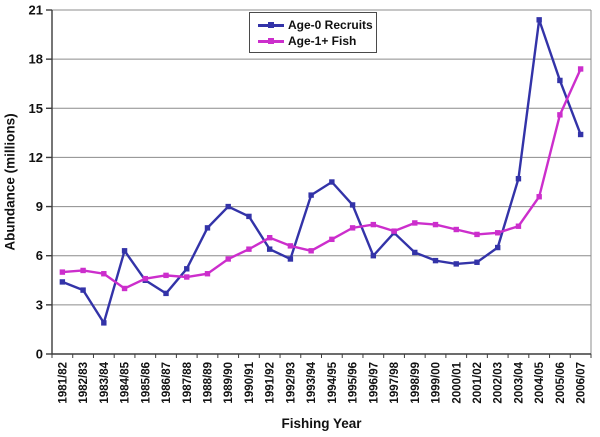  What do you see at coordinates (39, 304) in the screenshot?
I see `y-tick-label: 3` at bounding box center [39, 304].